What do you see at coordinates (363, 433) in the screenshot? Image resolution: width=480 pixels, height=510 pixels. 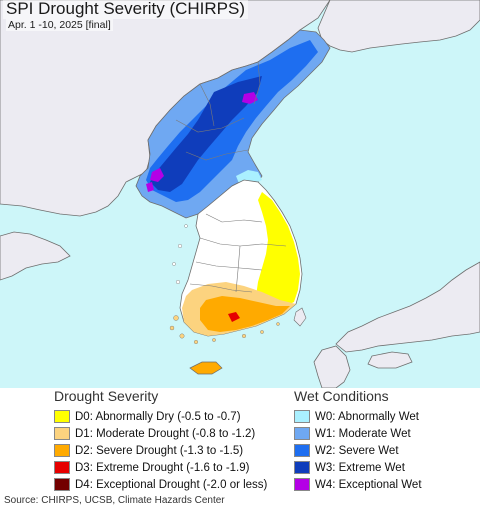 I see `legend-label-w1: W1: Moderate Wet` at bounding box center [363, 433].